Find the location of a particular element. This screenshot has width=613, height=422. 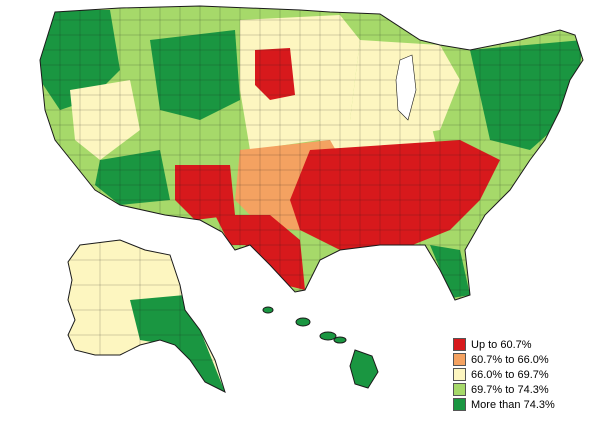

rockies-dark-green-zone is located at coordinates (195, 75).